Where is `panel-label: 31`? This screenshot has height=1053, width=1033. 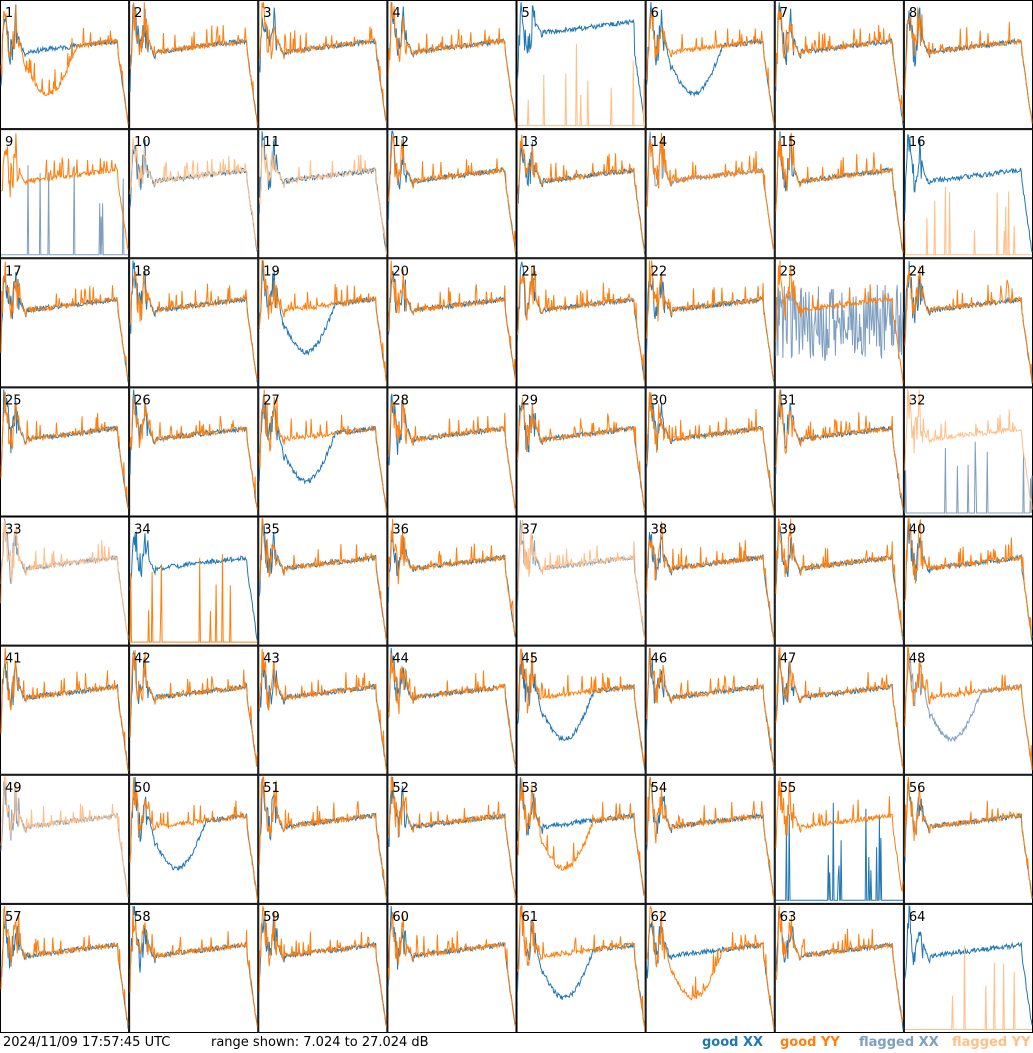
panel-label: 31 is located at coordinates (788, 400).